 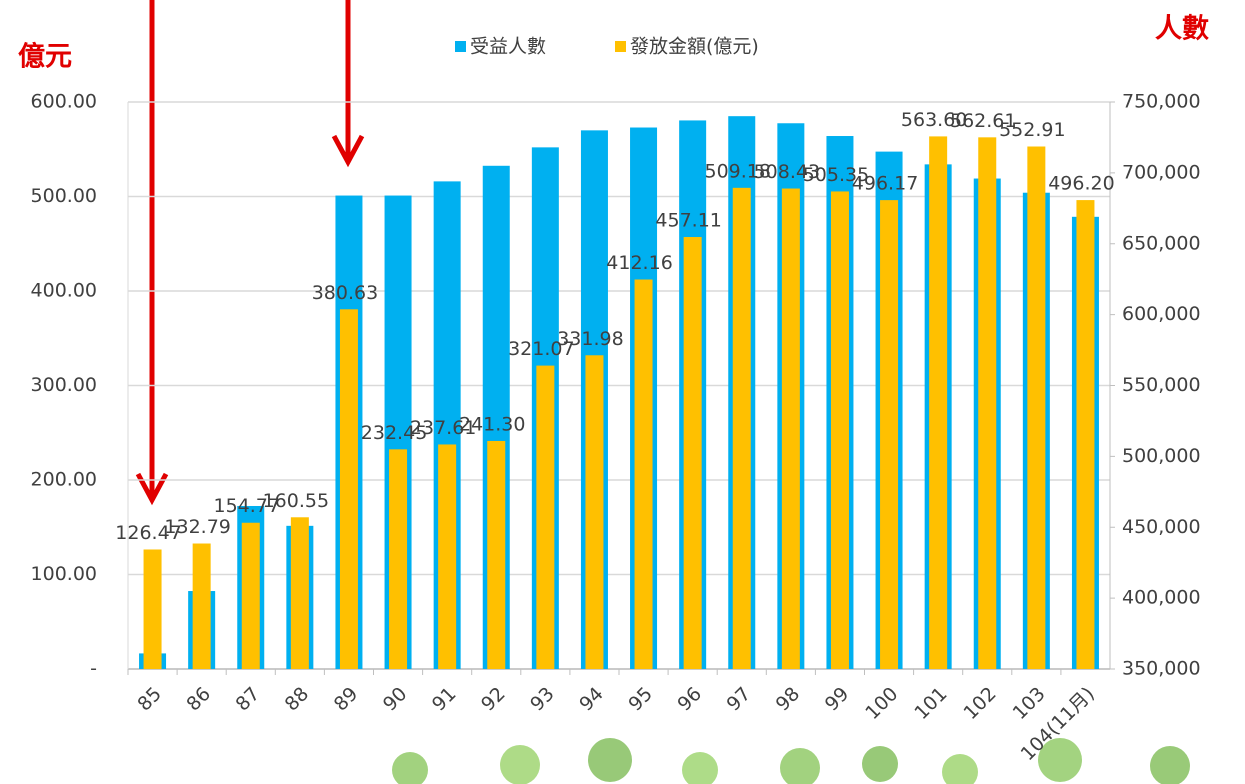 What do you see at coordinates (1161, 102) in the screenshot?
I see `y2-tick-label: 750,000` at bounding box center [1161, 102].